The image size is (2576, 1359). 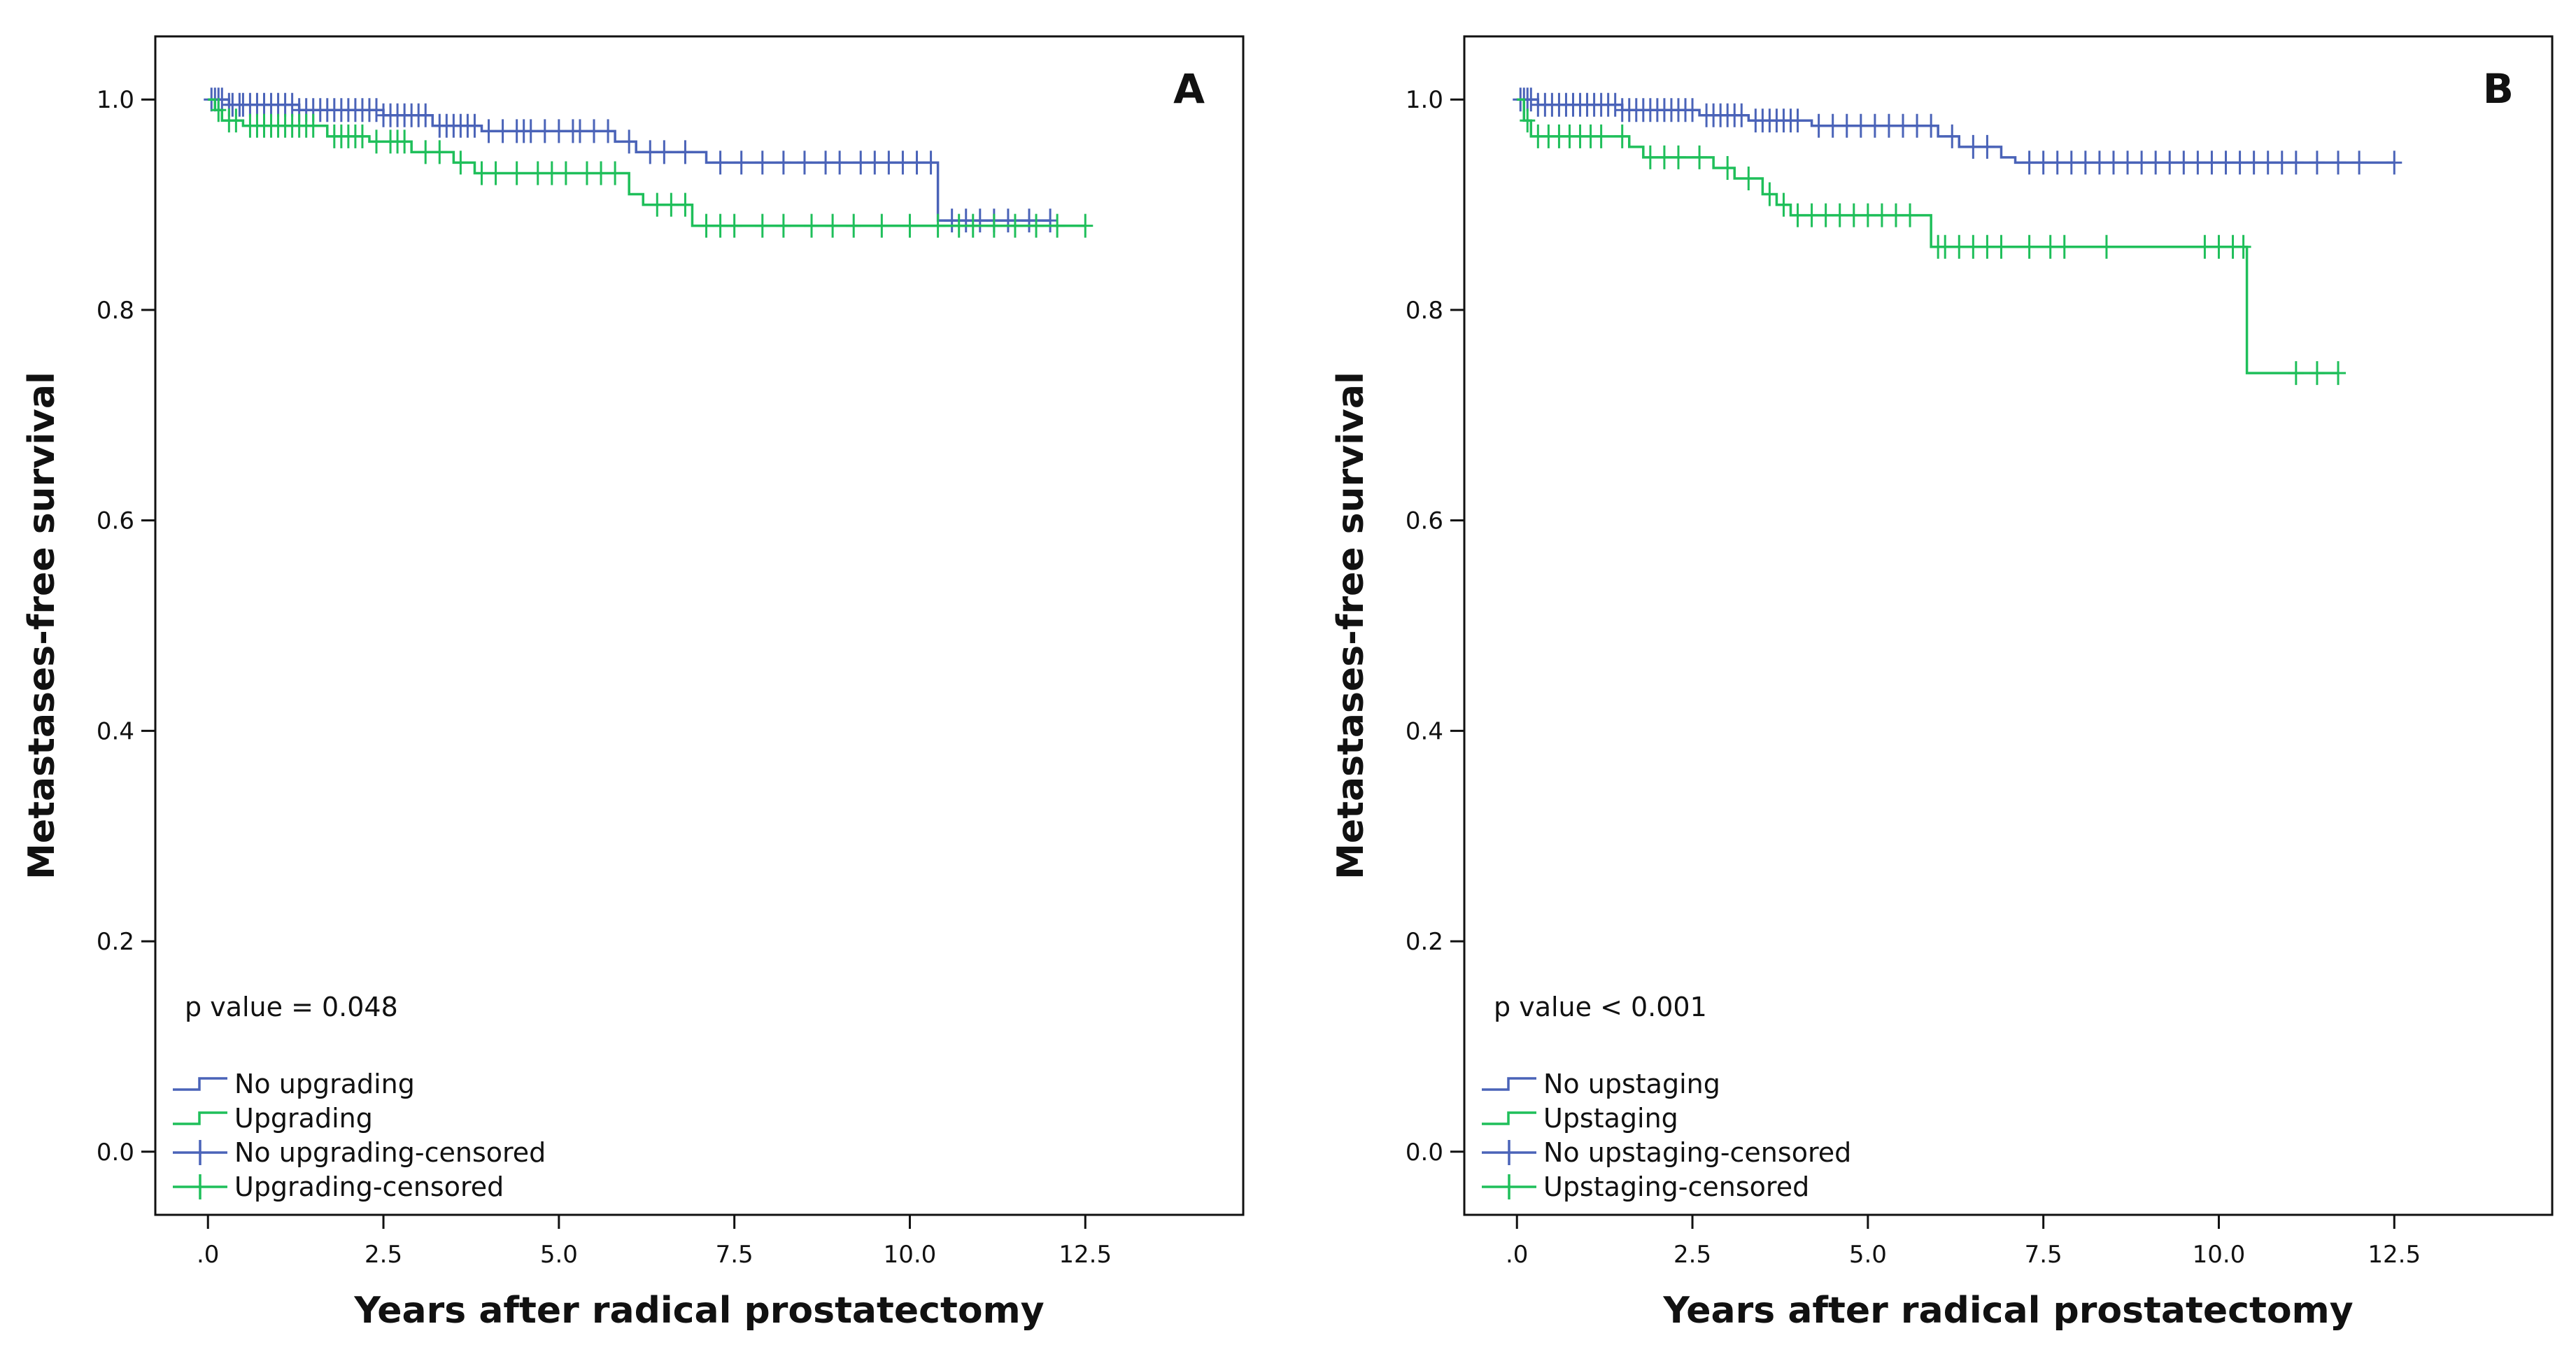 What do you see at coordinates (1424, 521) in the screenshot?
I see `y-tick-label: 0.6` at bounding box center [1424, 521].